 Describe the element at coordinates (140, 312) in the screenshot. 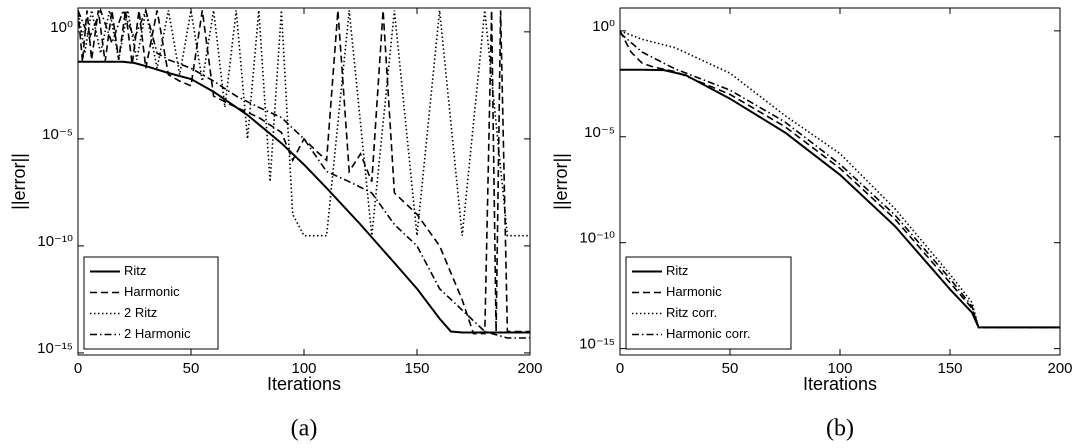

I see `legend-label: 2 Ritz` at that location.